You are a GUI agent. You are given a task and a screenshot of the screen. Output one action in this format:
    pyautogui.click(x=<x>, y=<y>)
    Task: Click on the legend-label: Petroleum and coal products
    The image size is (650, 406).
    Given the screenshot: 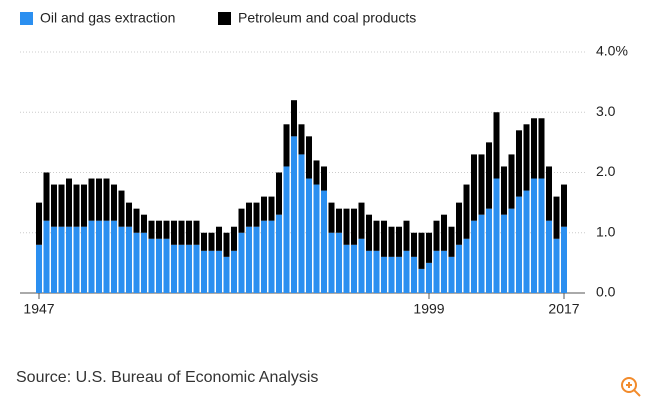 What is the action you would take?
    pyautogui.click(x=327, y=18)
    